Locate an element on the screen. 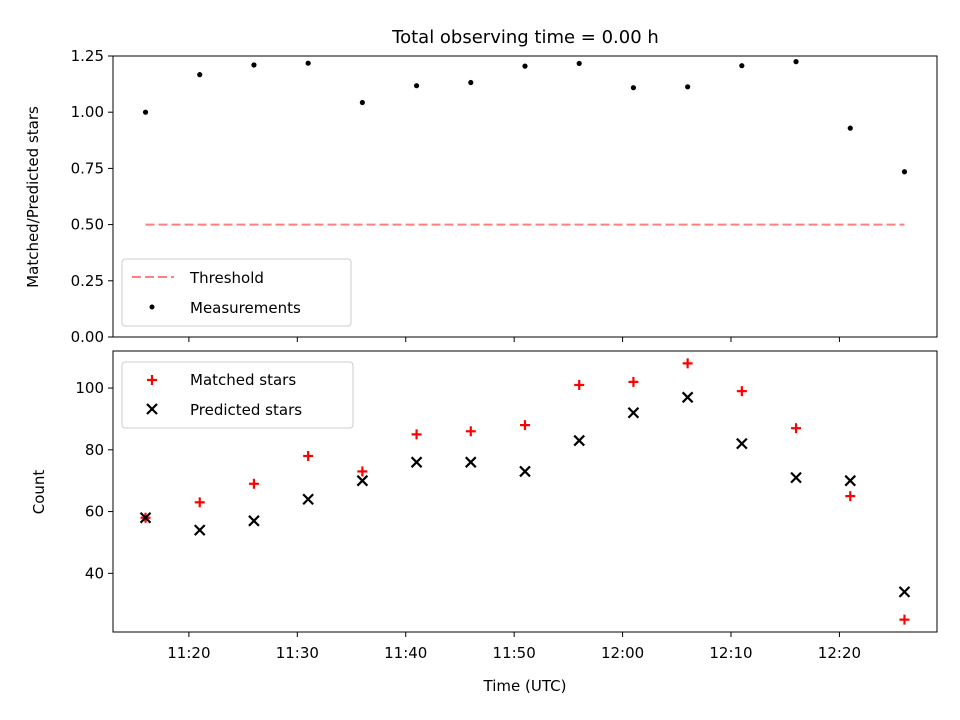  bottom-y-tick-label: 60 is located at coordinates (94, 512).